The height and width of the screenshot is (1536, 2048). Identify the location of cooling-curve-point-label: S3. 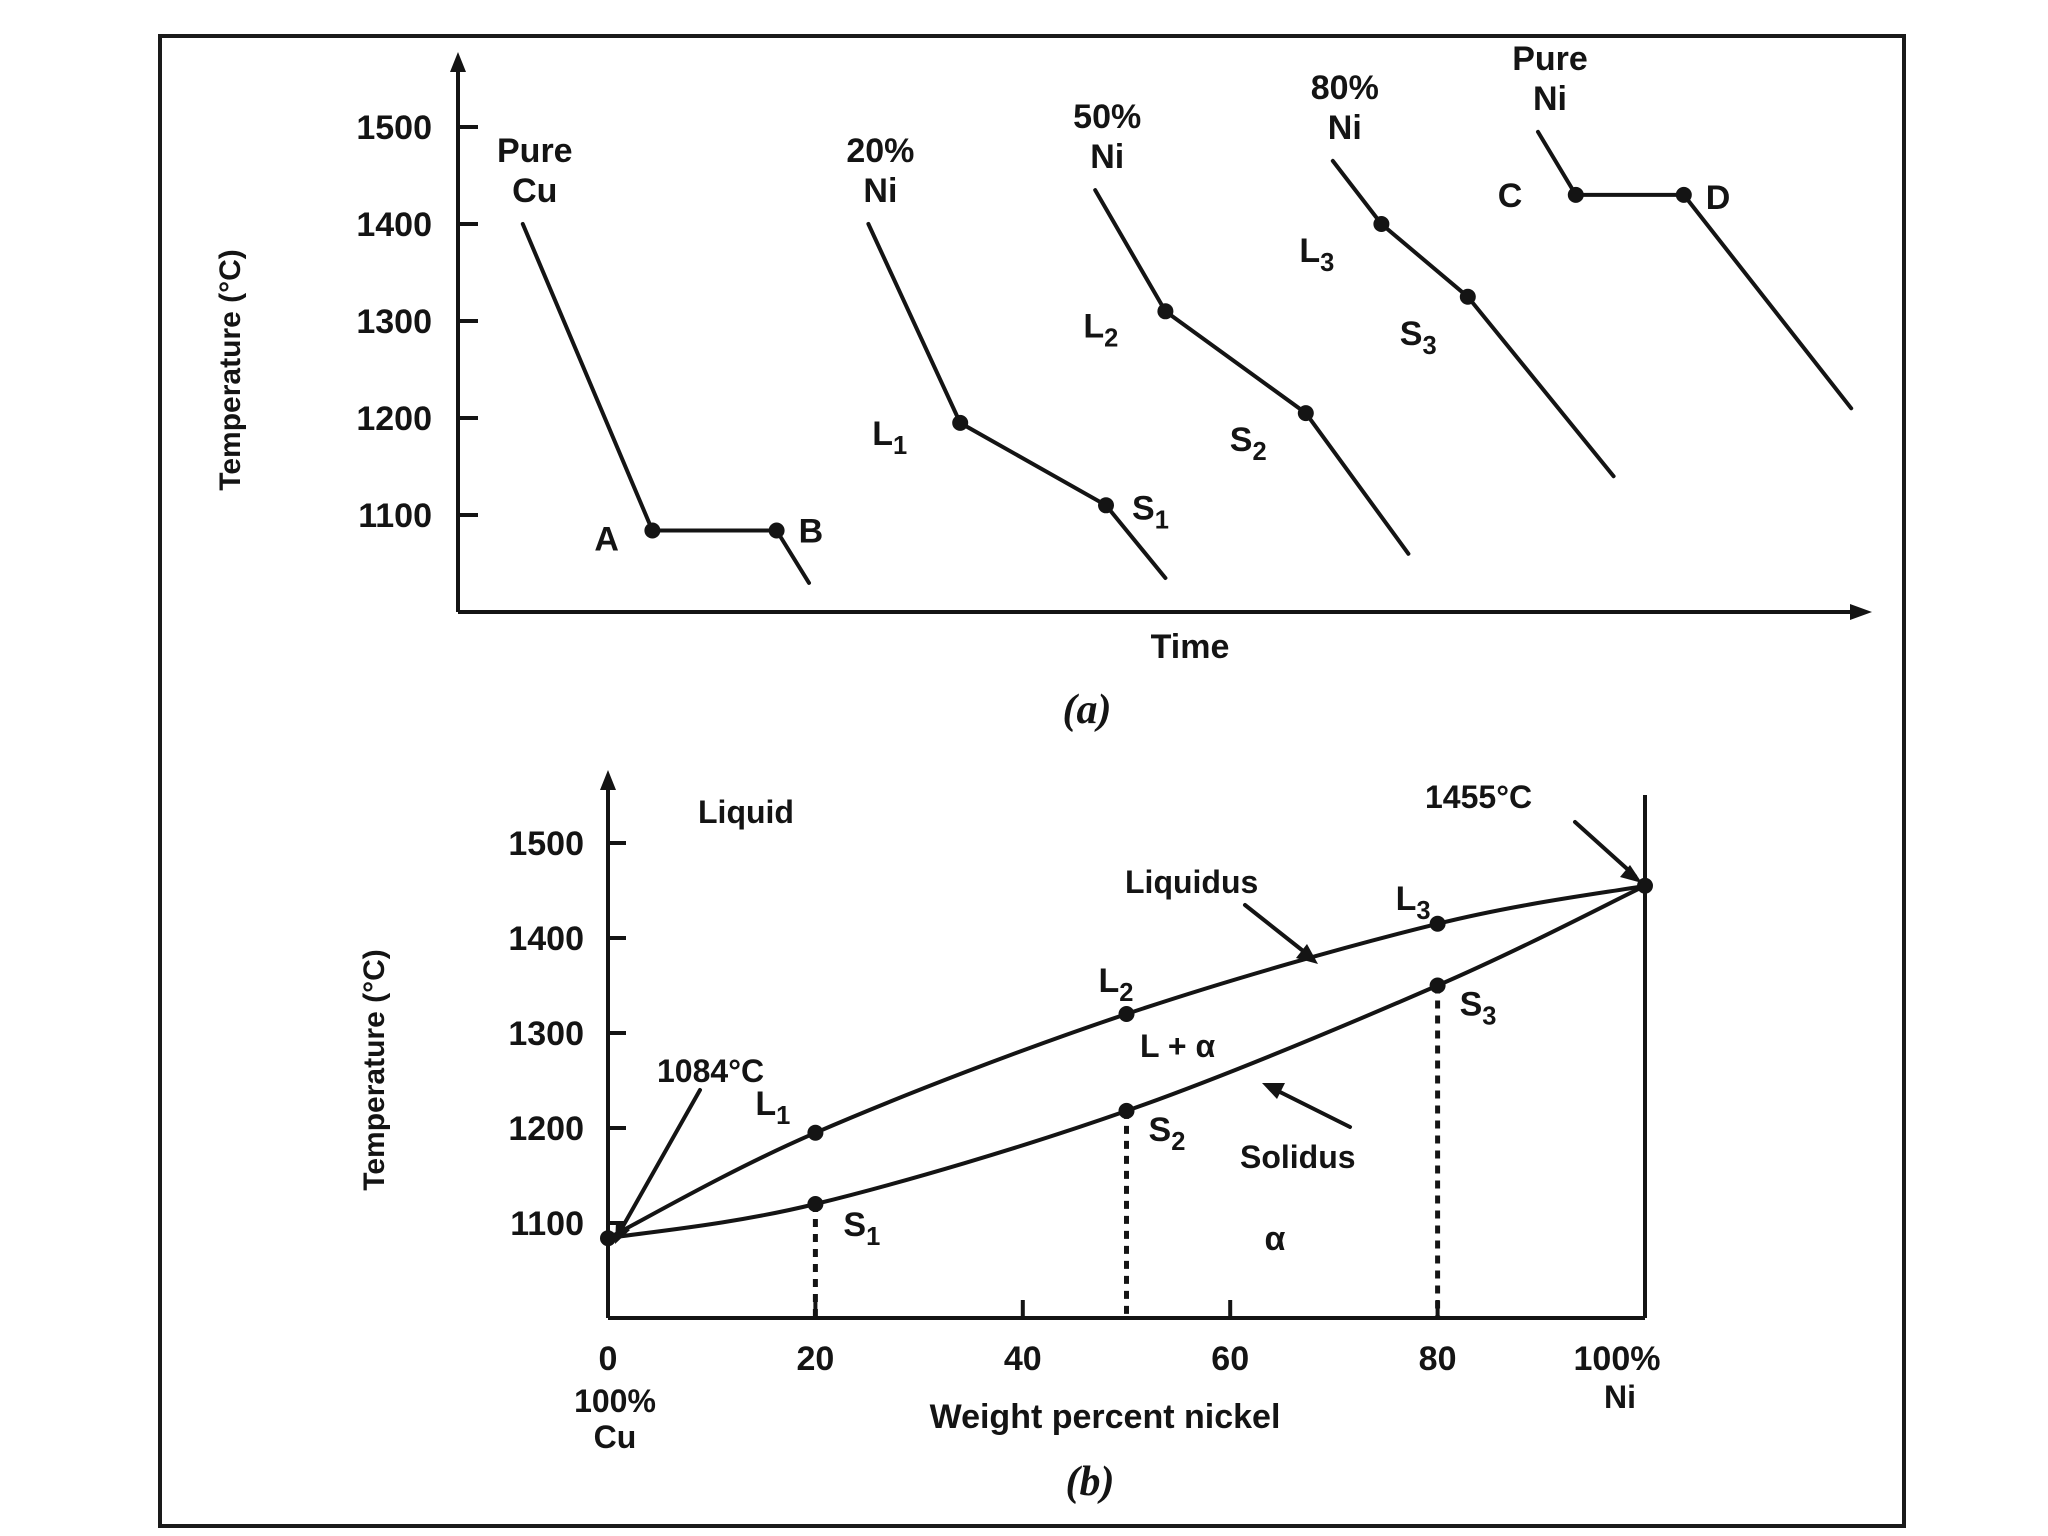
(1418, 337).